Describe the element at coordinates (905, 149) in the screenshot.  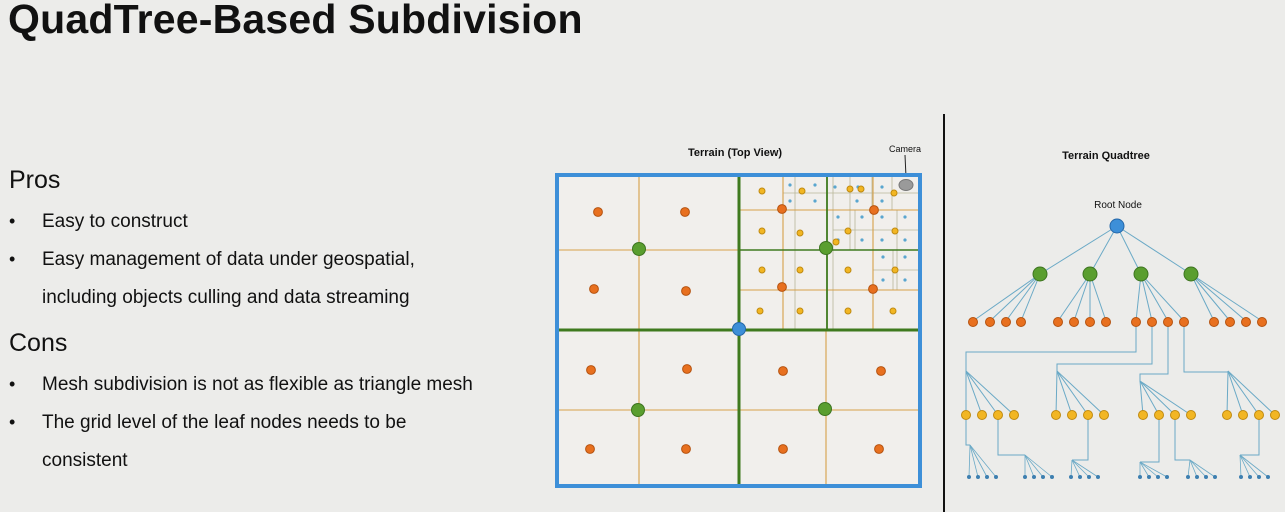
I see `camera-label: Camera` at that location.